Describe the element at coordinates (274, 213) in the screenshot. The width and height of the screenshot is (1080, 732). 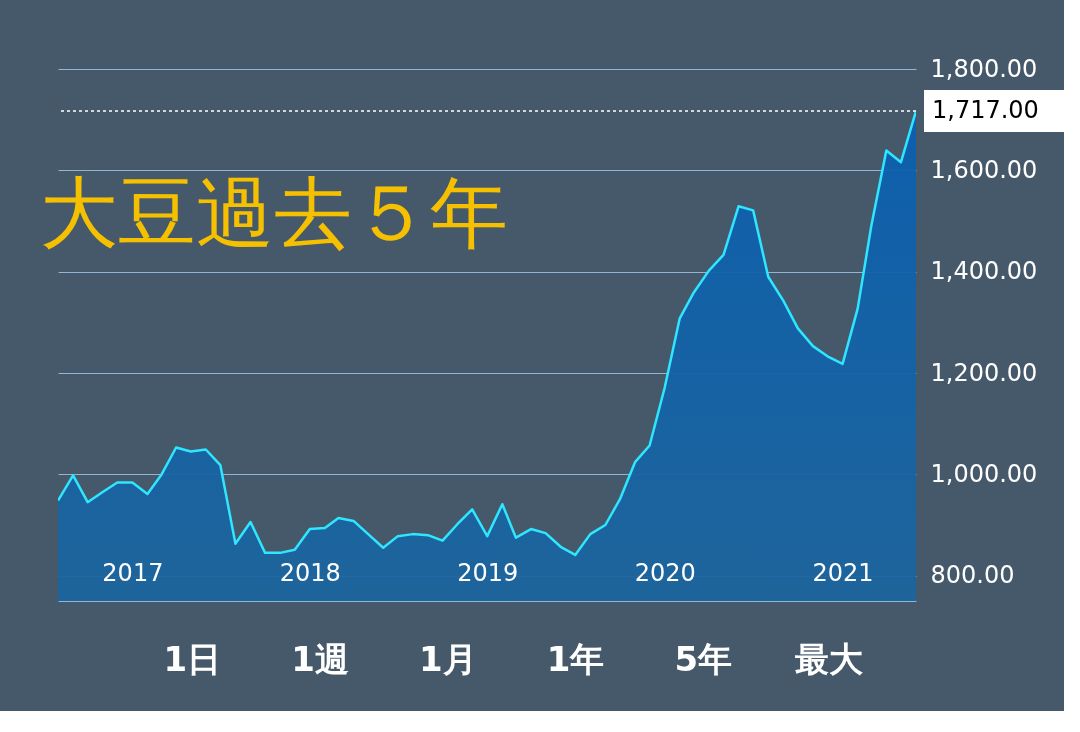
I see `text: 大豆過去５年` at that location.